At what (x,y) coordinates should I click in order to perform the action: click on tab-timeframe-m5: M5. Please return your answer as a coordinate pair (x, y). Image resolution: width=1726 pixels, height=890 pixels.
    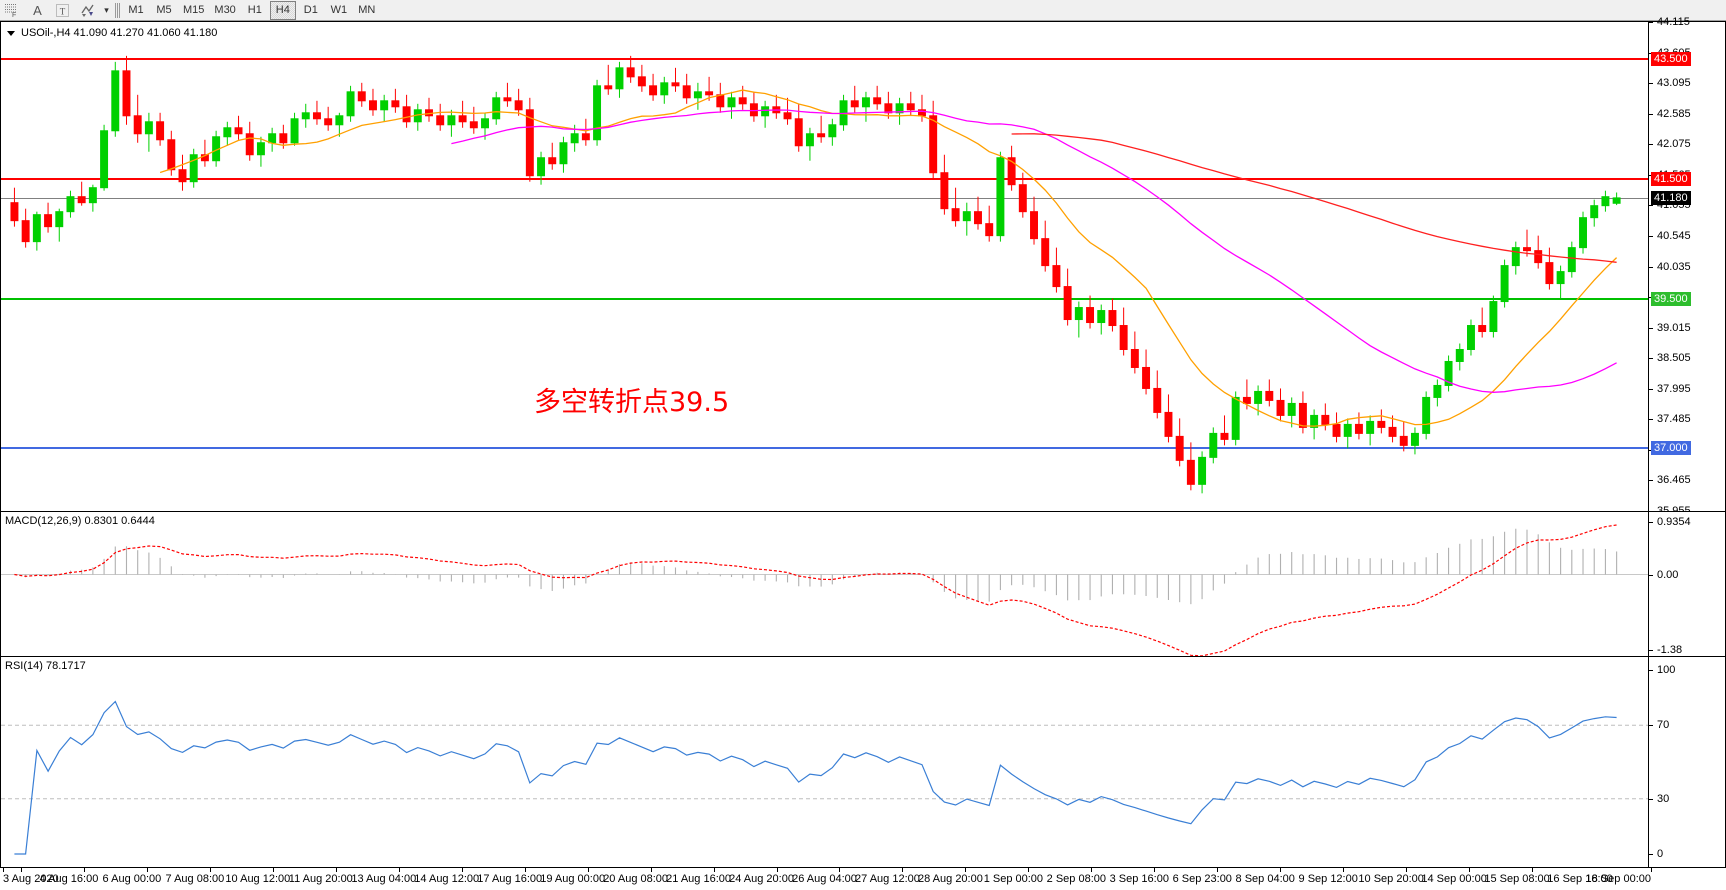
    Looking at the image, I should click on (164, 10).